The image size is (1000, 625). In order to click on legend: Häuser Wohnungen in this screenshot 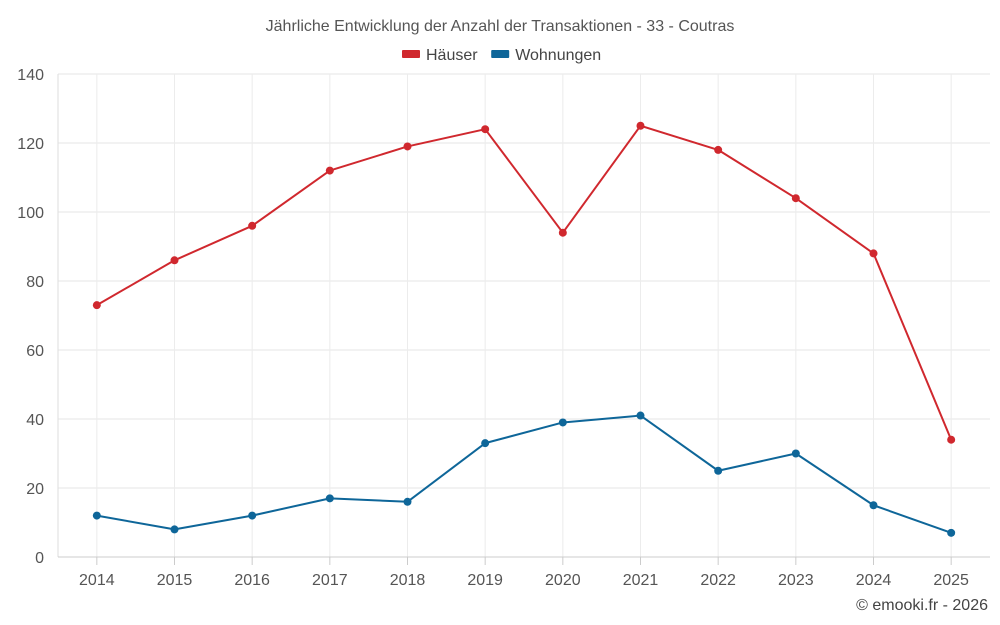, I will do `click(501, 55)`.